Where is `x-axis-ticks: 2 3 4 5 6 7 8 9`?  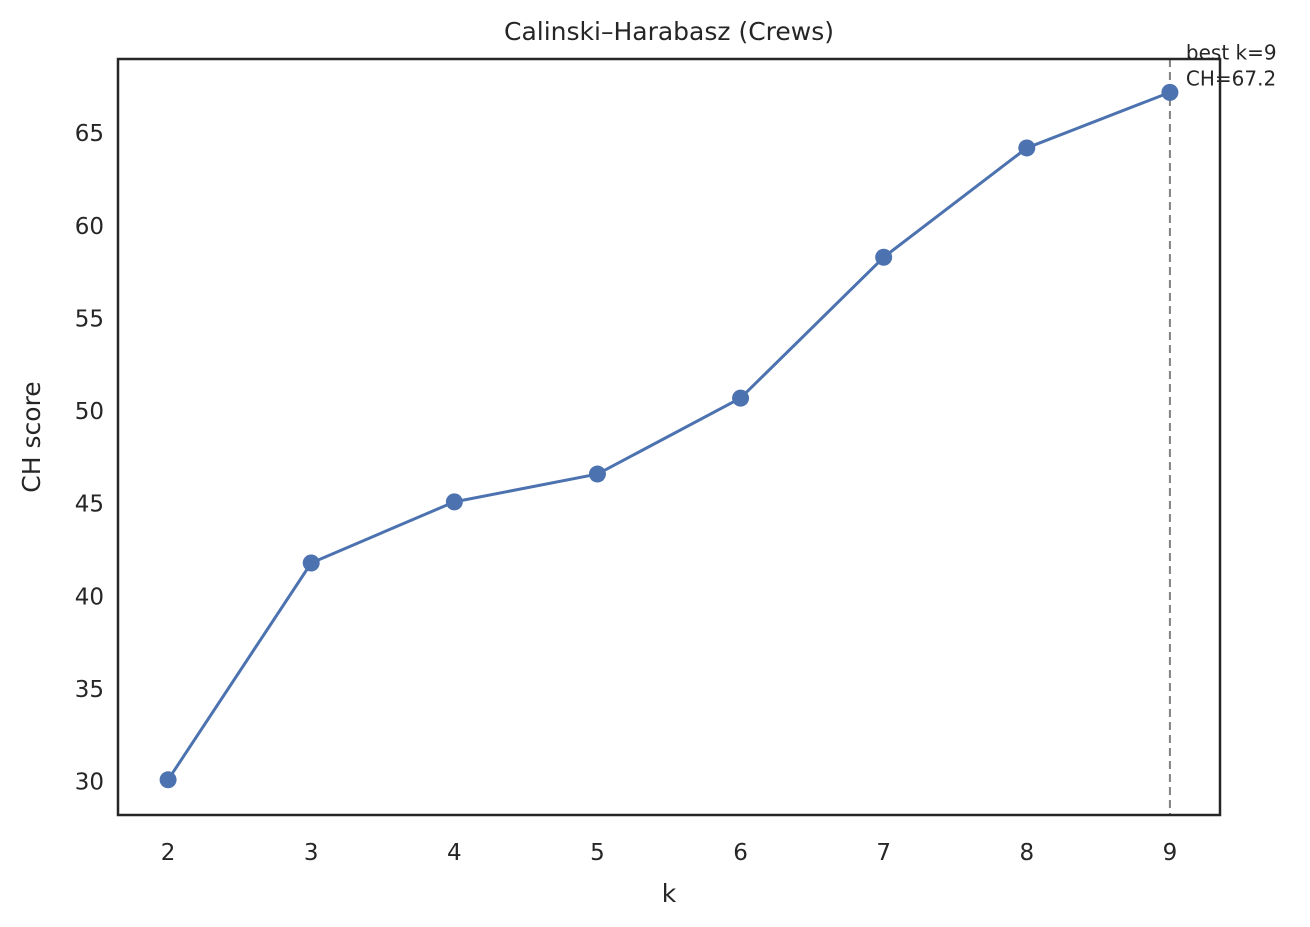
x-axis-ticks: 2 3 4 5 6 7 8 9 is located at coordinates (669, 853).